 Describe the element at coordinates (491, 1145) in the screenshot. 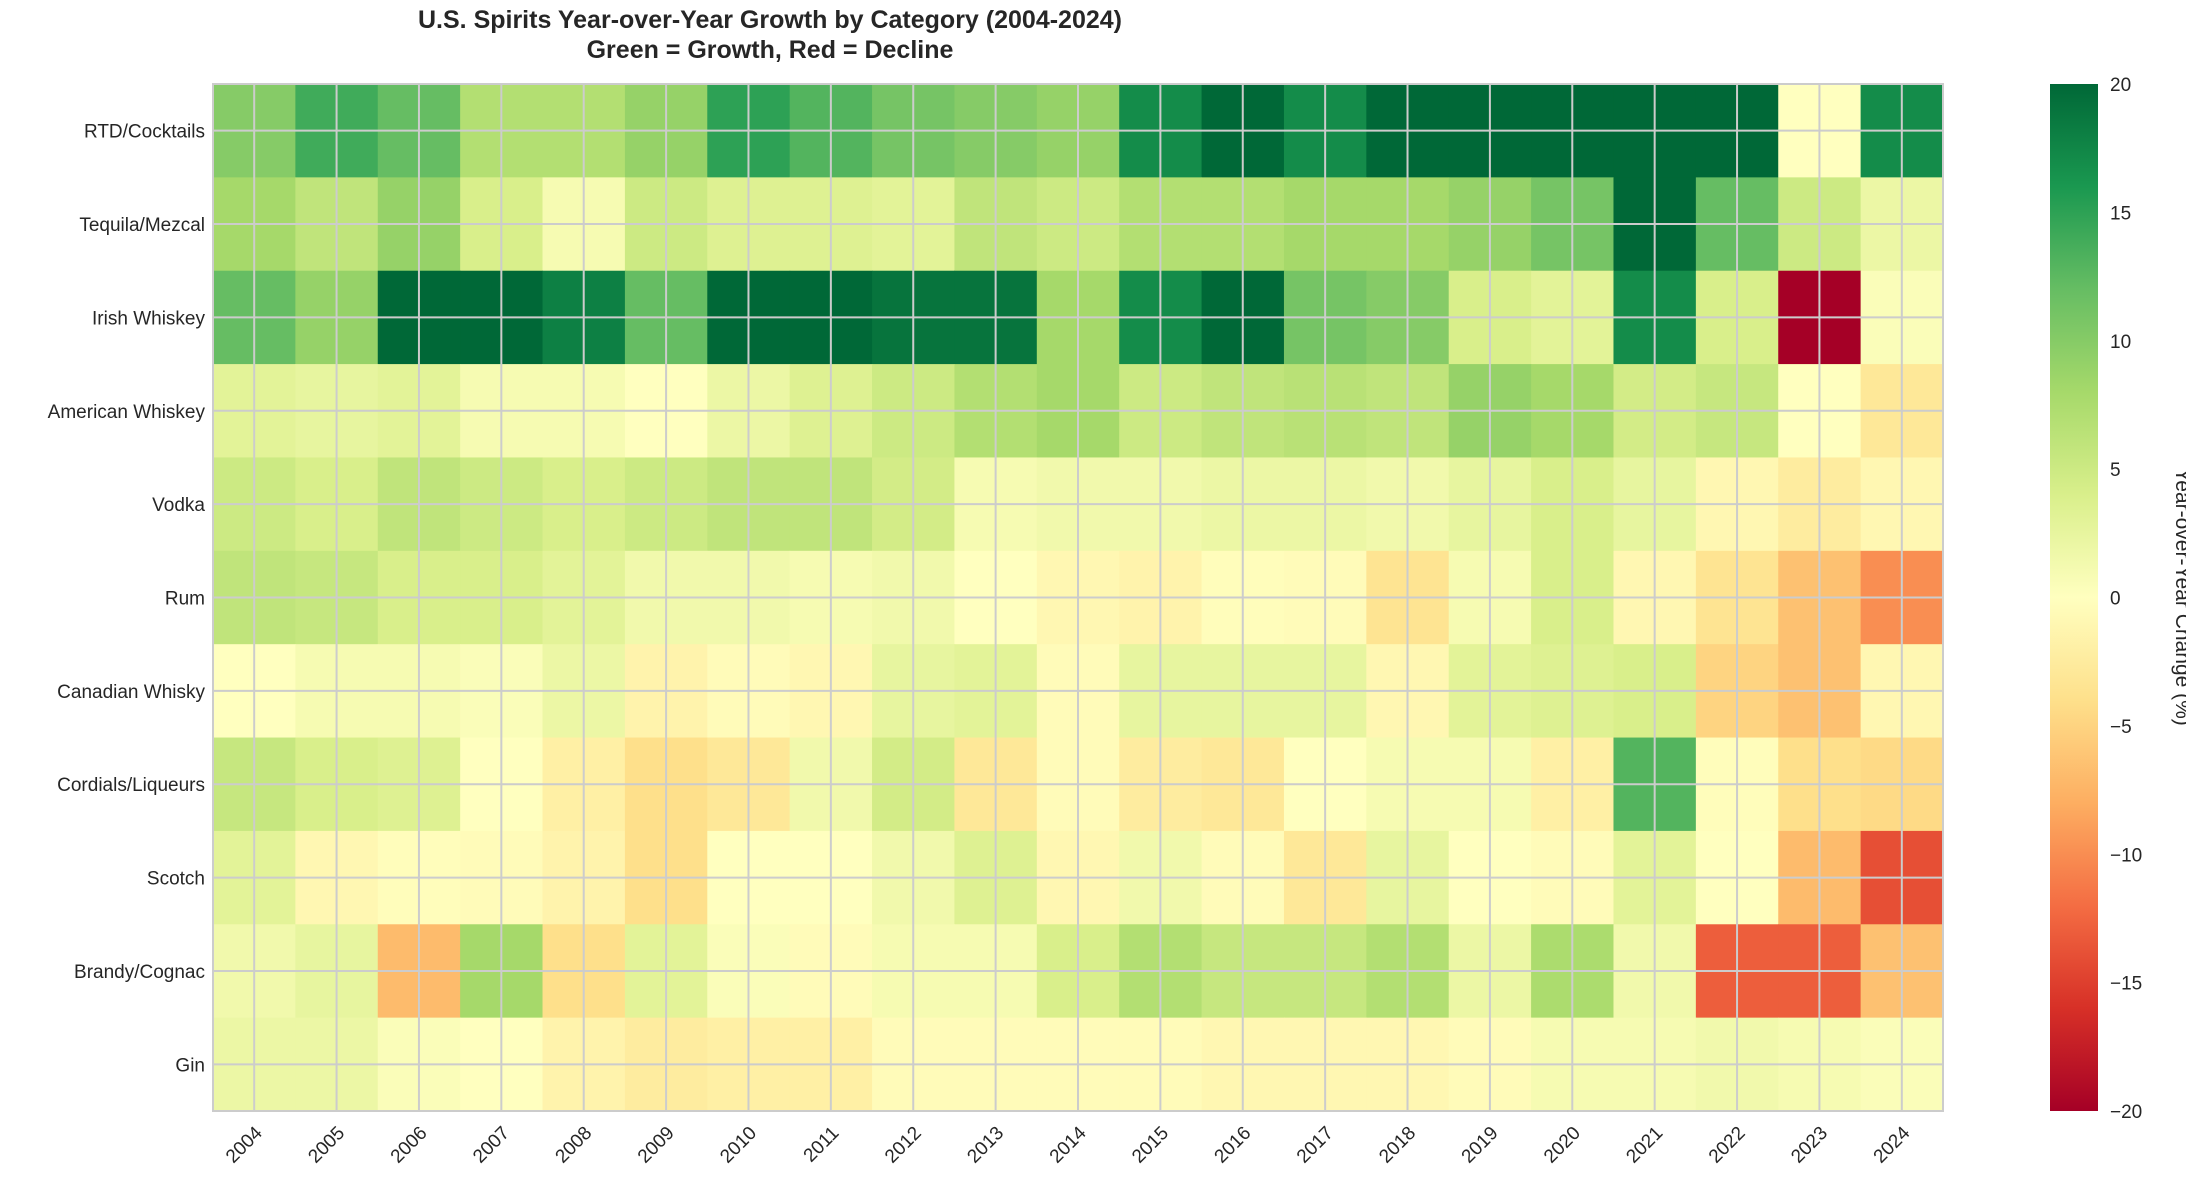

I see `x-tick-label: 2007` at that location.